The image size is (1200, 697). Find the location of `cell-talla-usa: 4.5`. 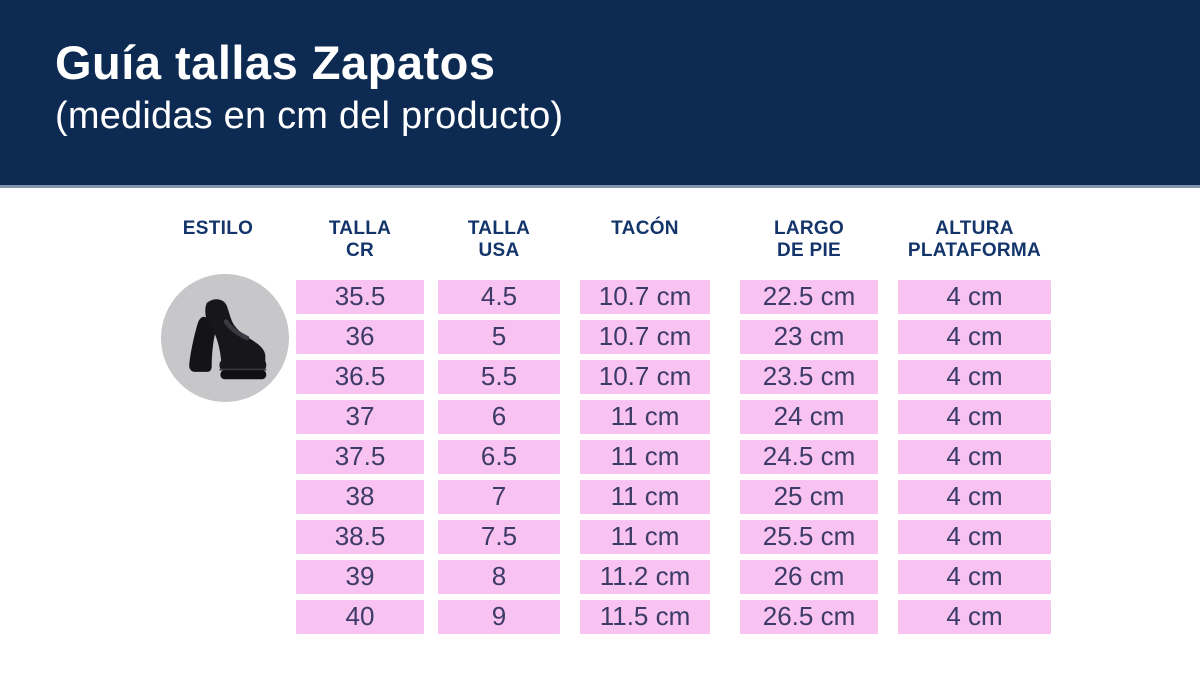

cell-talla-usa: 4.5 is located at coordinates (499, 296).